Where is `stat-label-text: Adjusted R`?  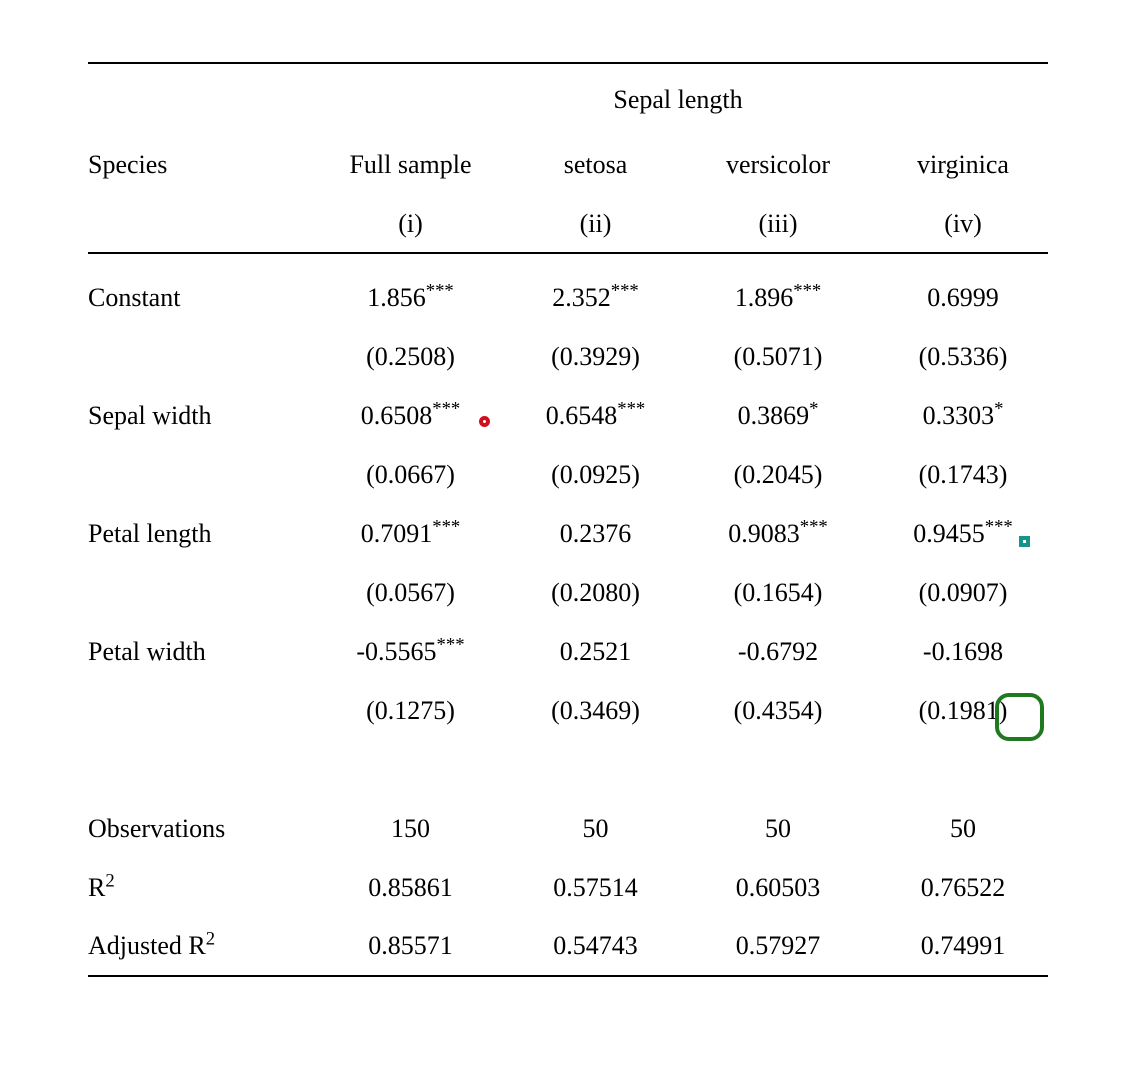
stat-label-text: Adjusted R is located at coordinates (147, 945).